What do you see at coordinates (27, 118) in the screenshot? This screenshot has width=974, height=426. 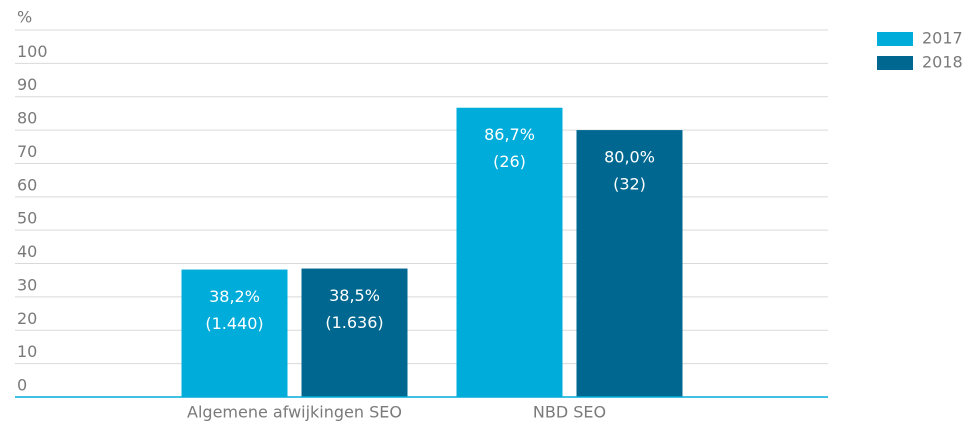 I see `y-tick-label: 80` at bounding box center [27, 118].